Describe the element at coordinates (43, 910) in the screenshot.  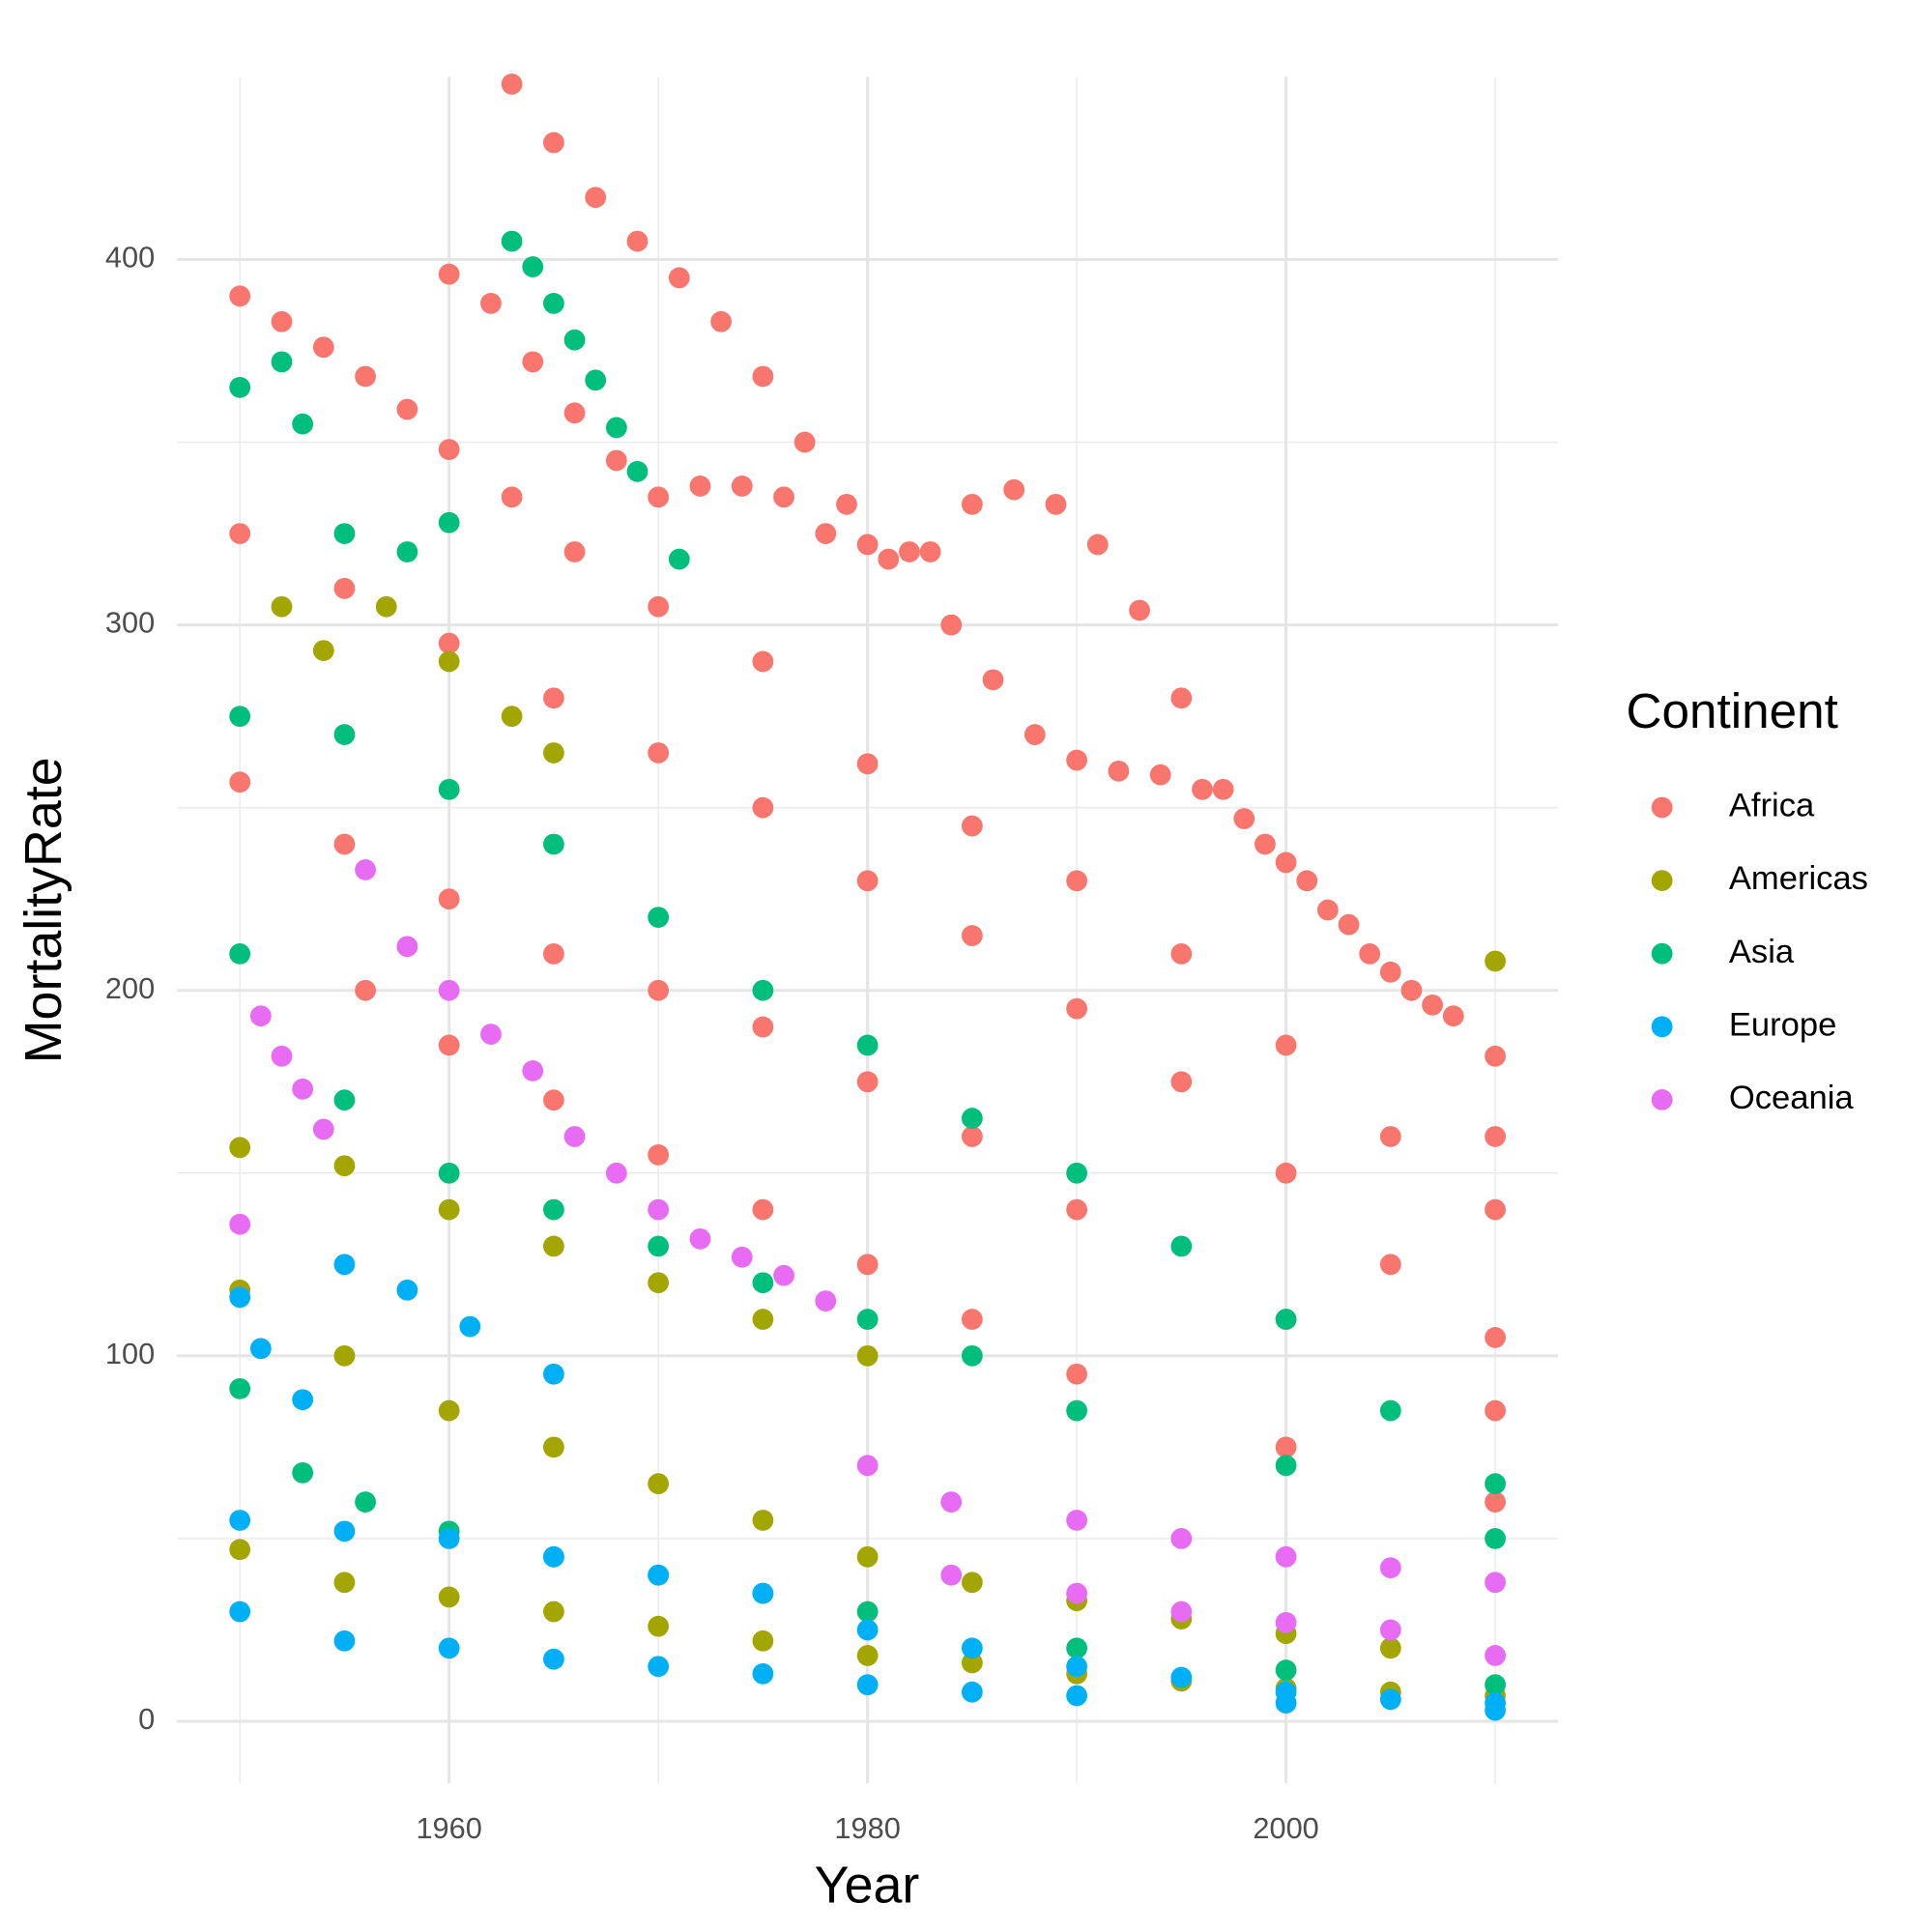
I see `y-axis-title: MortalityRate` at that location.